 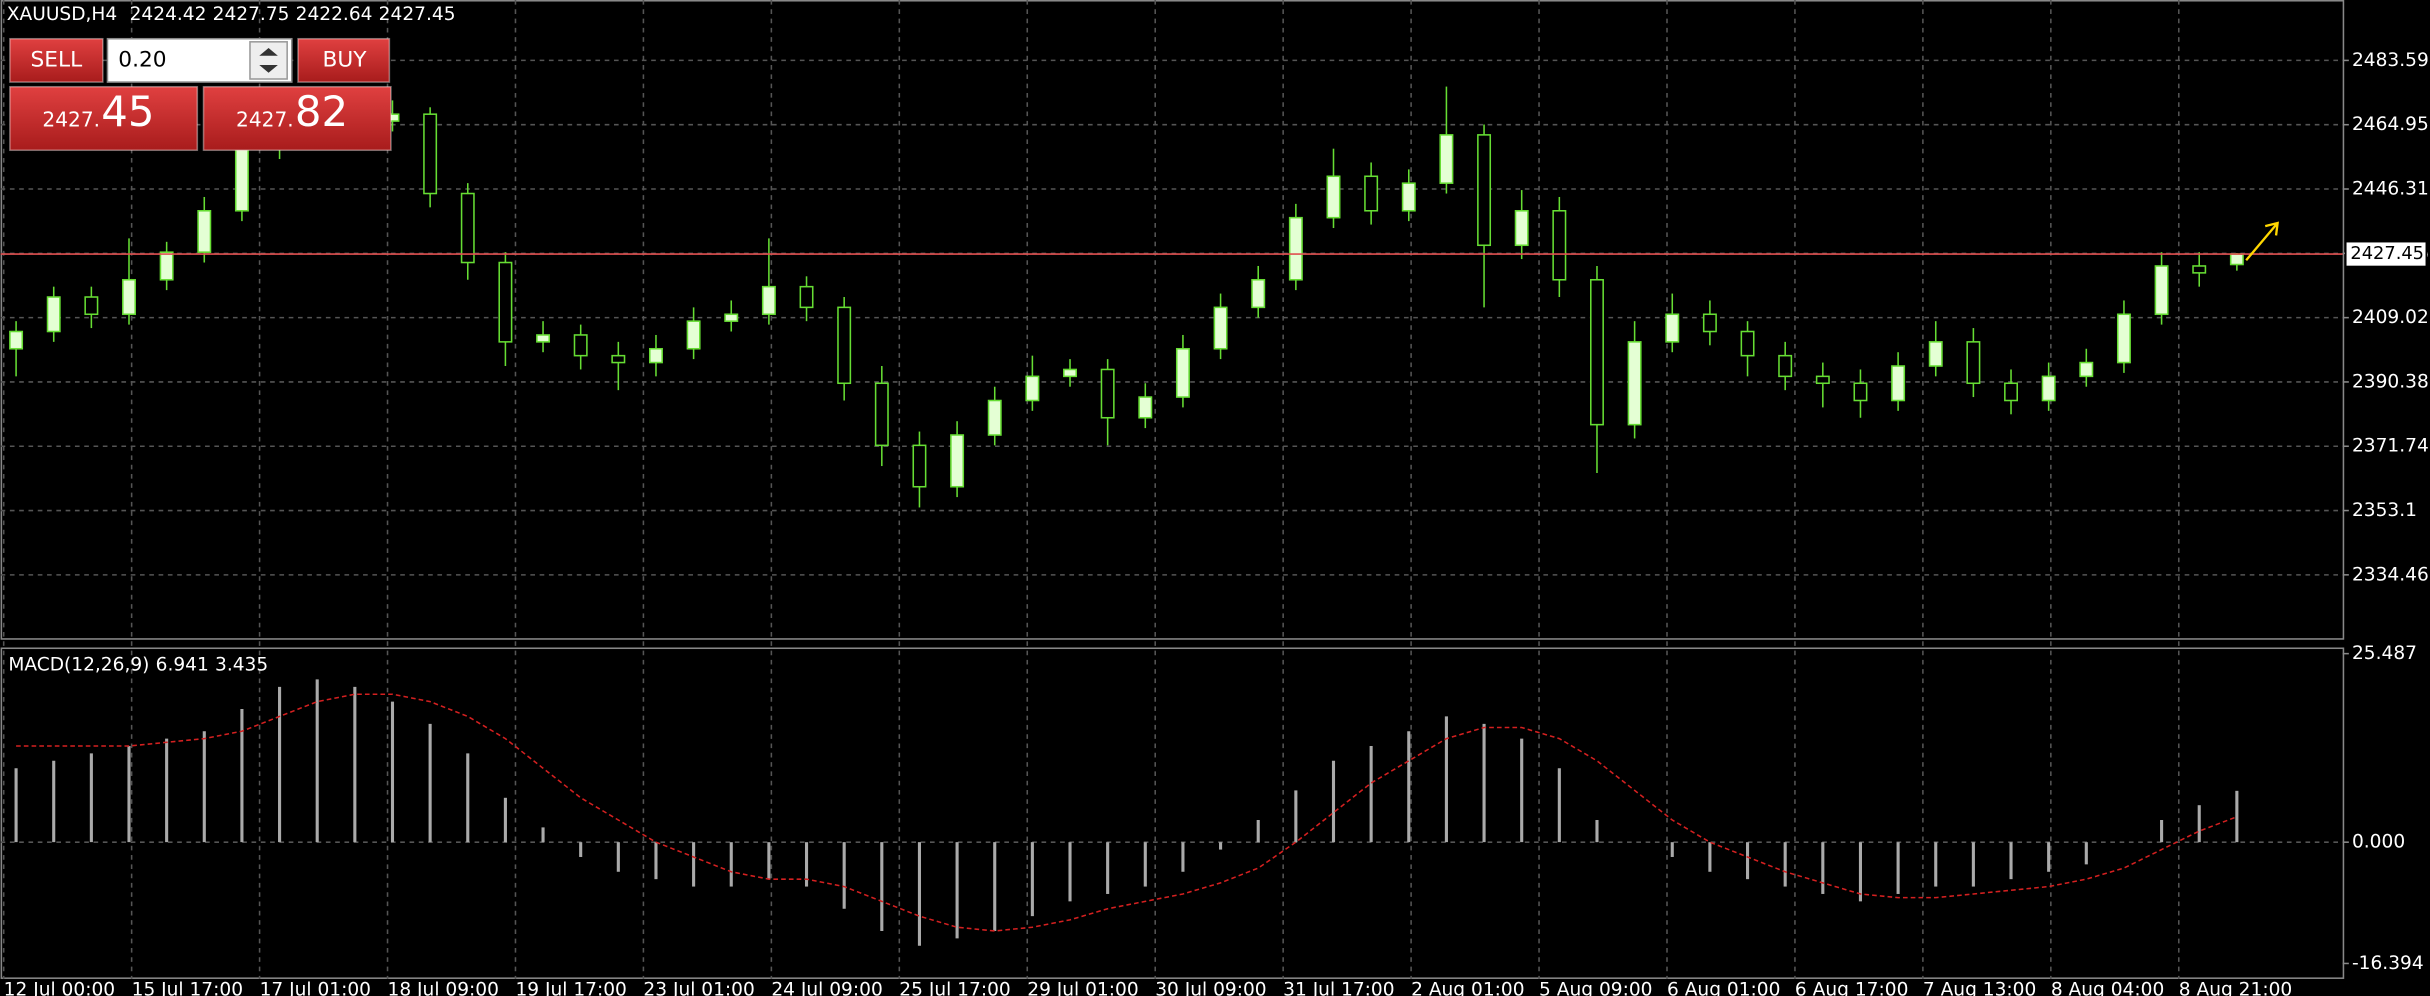 I want to click on x-tick-label: 7 Aug 13:00, so click(x=1979, y=987).